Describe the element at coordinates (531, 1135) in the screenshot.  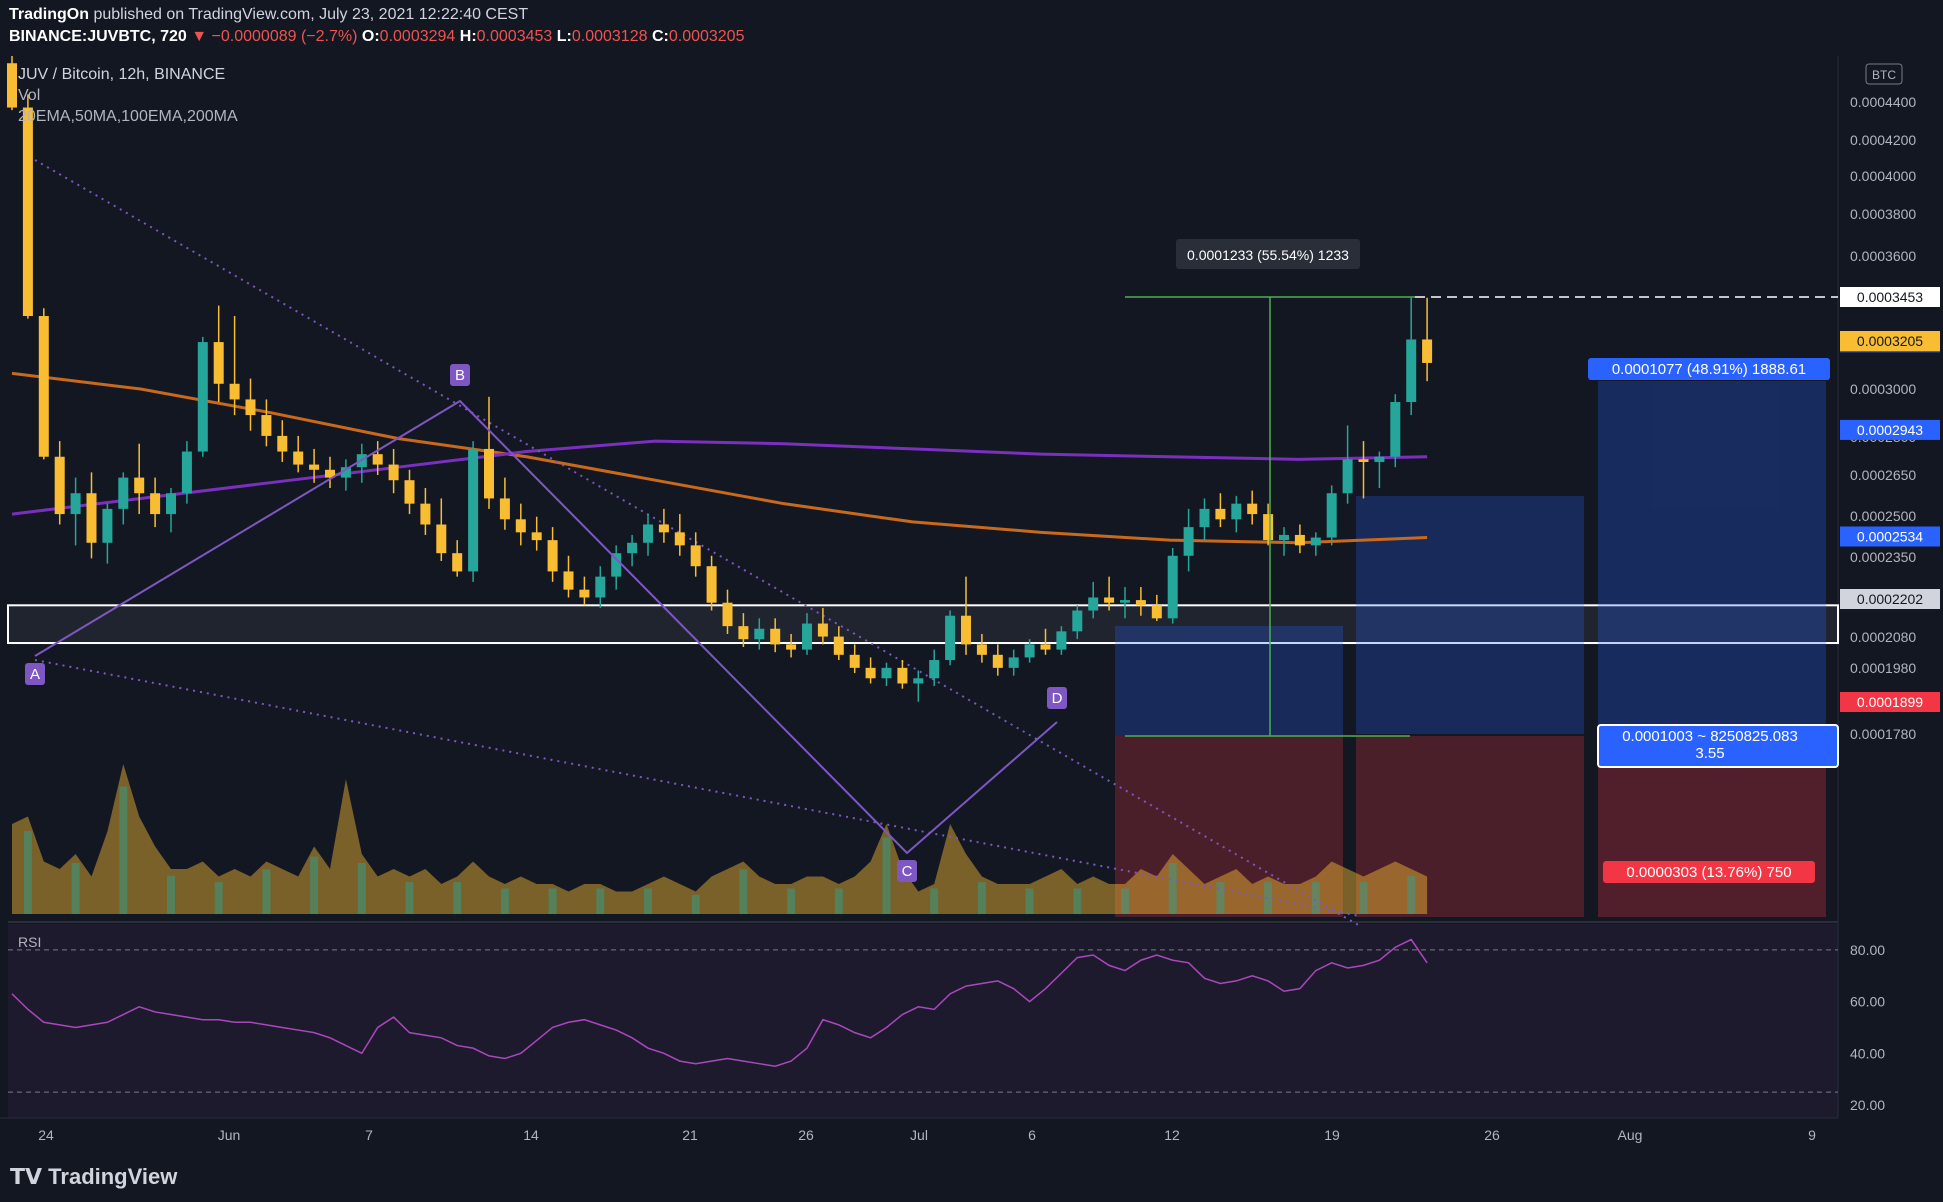
I see `time-tick-label: 14` at that location.